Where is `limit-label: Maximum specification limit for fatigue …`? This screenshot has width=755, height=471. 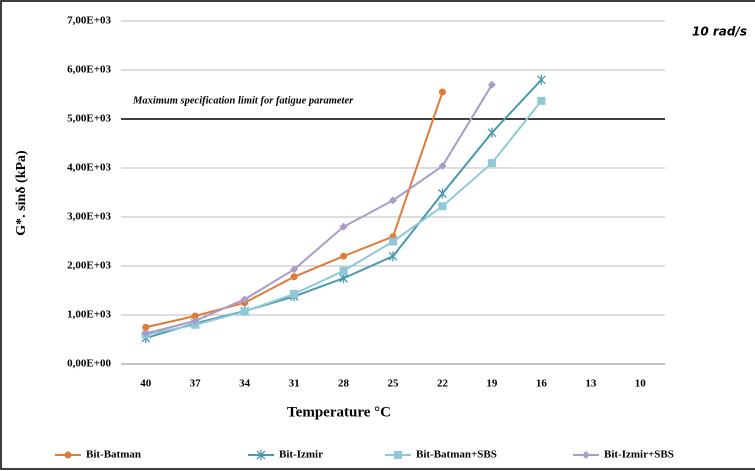
limit-label: Maximum specification limit for fatigue … is located at coordinates (243, 100).